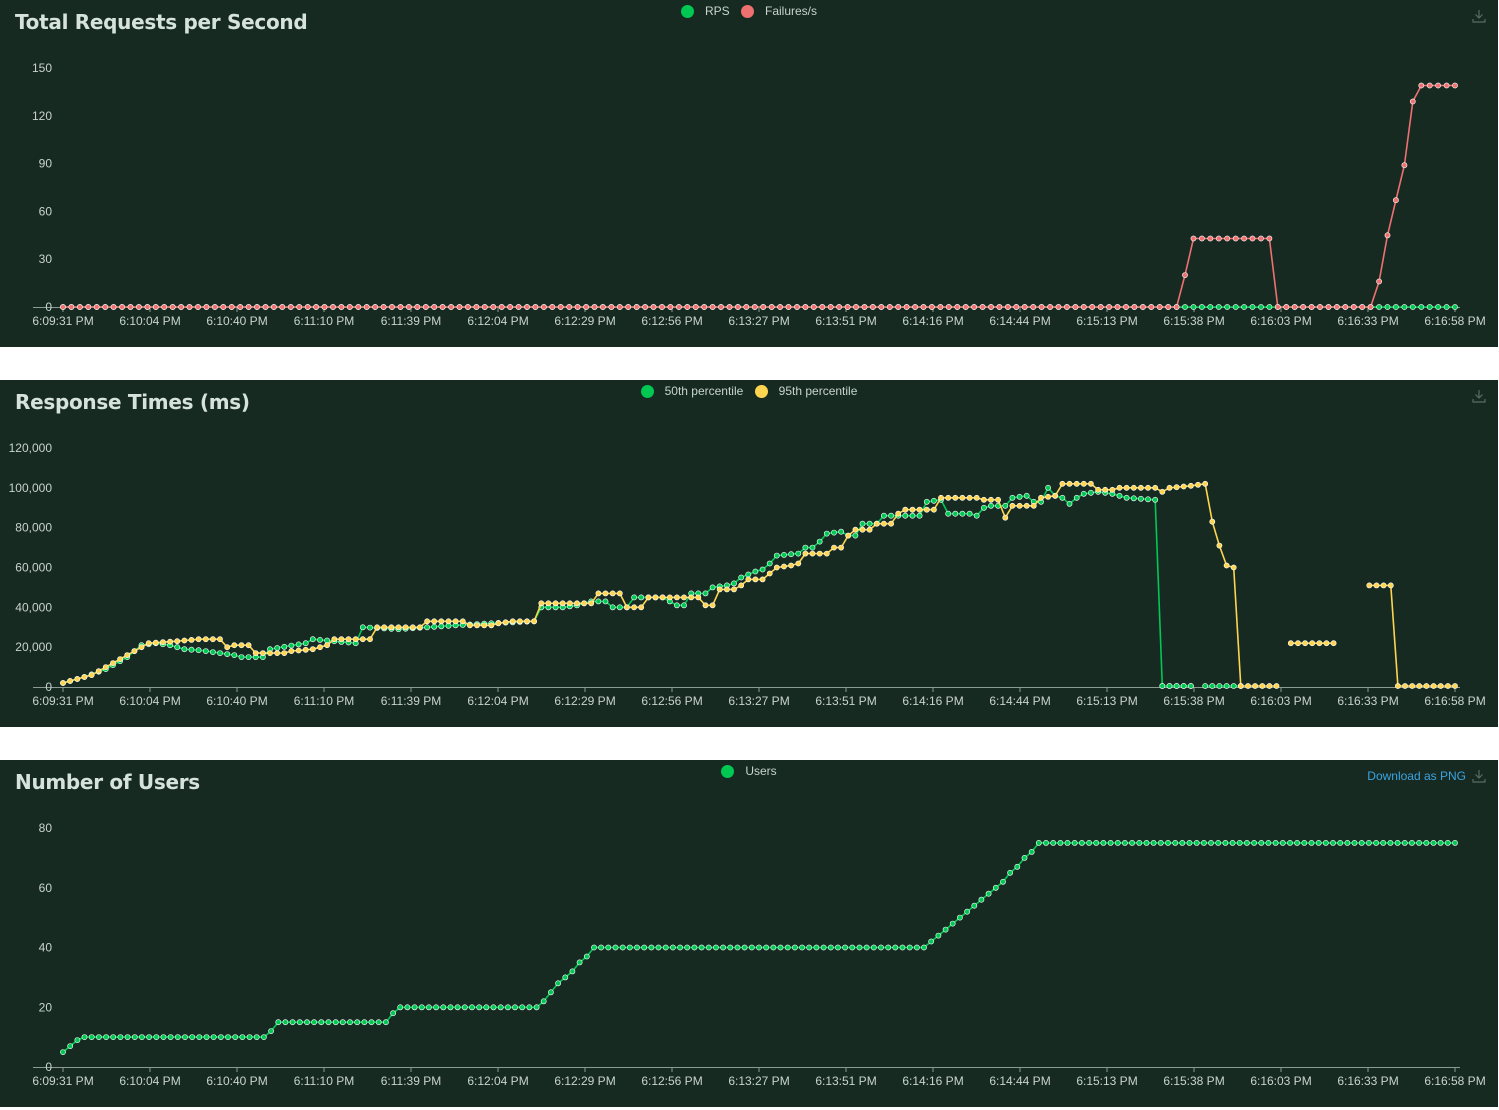  I want to click on y-tick-label: 20,000, so click(33, 647).